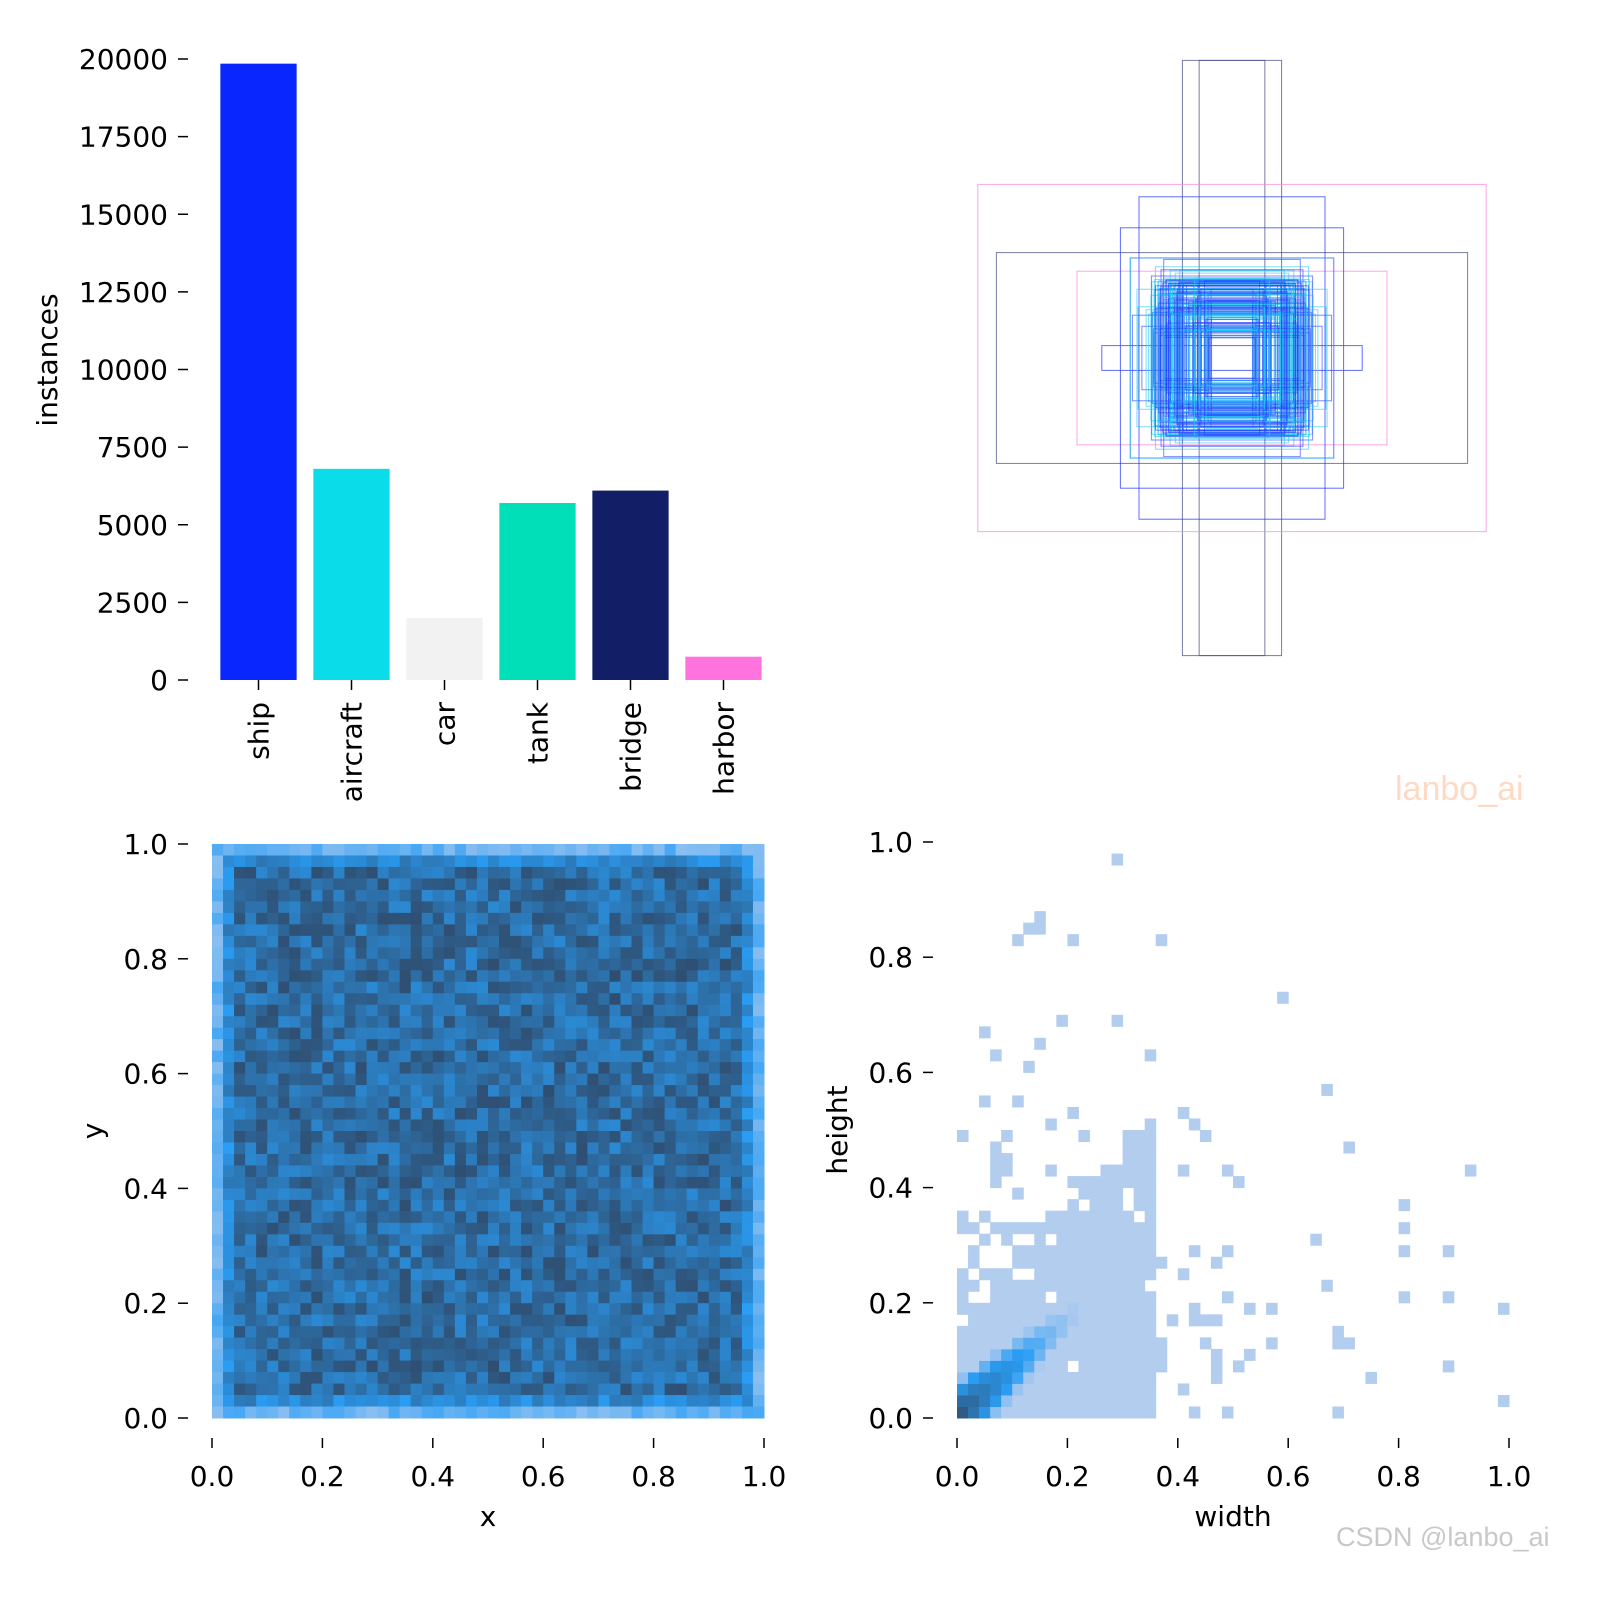 The height and width of the screenshot is (1600, 1600). I want to click on bbox-outline, so click(1232, 358).